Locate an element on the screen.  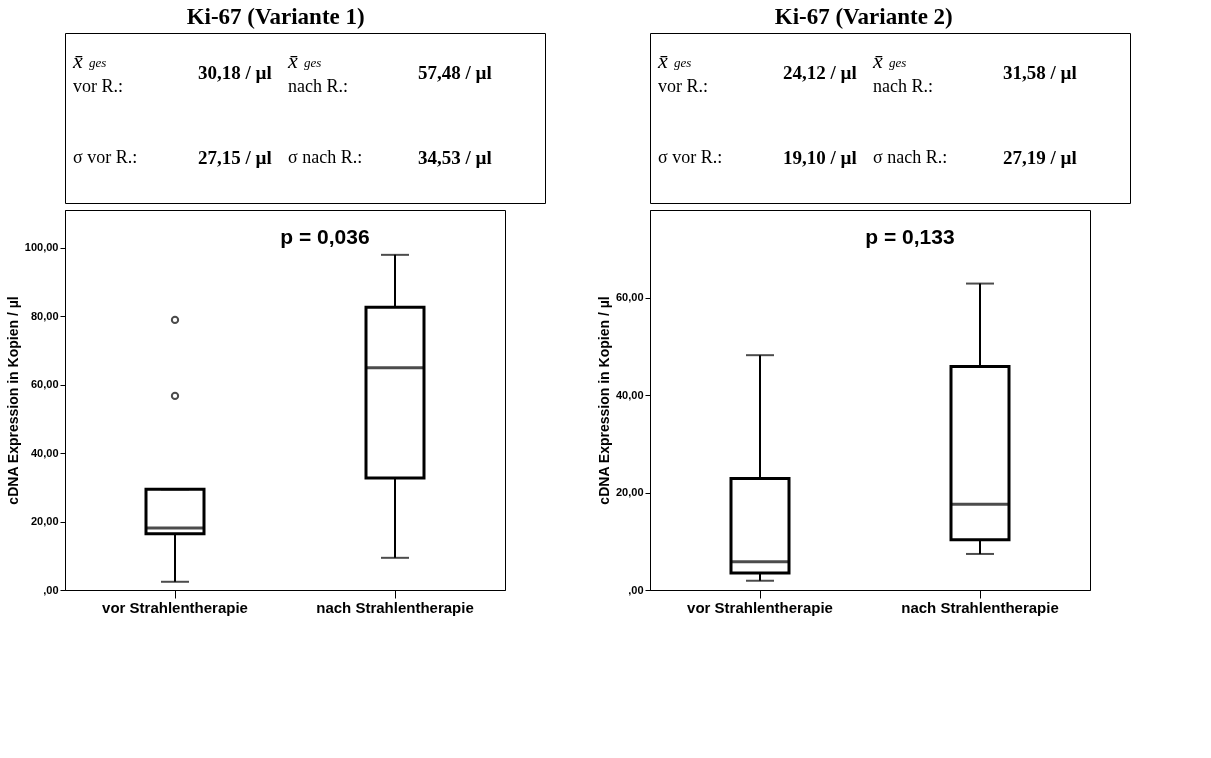
annotation: p = 0,036 is located at coordinates (325, 236).